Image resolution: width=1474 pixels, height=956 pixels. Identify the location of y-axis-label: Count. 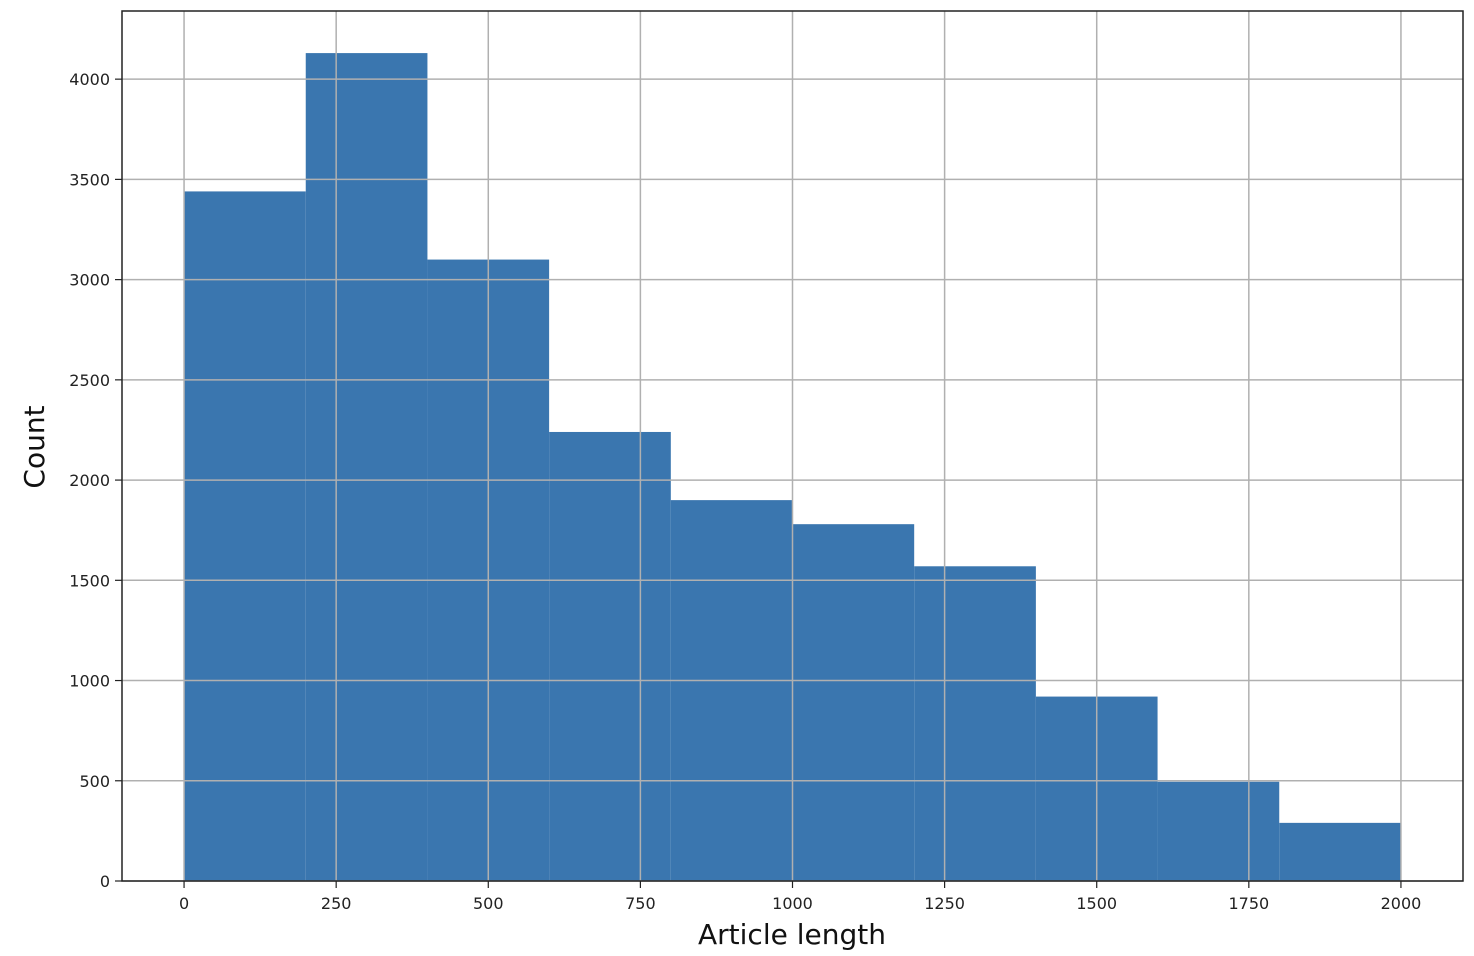
(34, 446).